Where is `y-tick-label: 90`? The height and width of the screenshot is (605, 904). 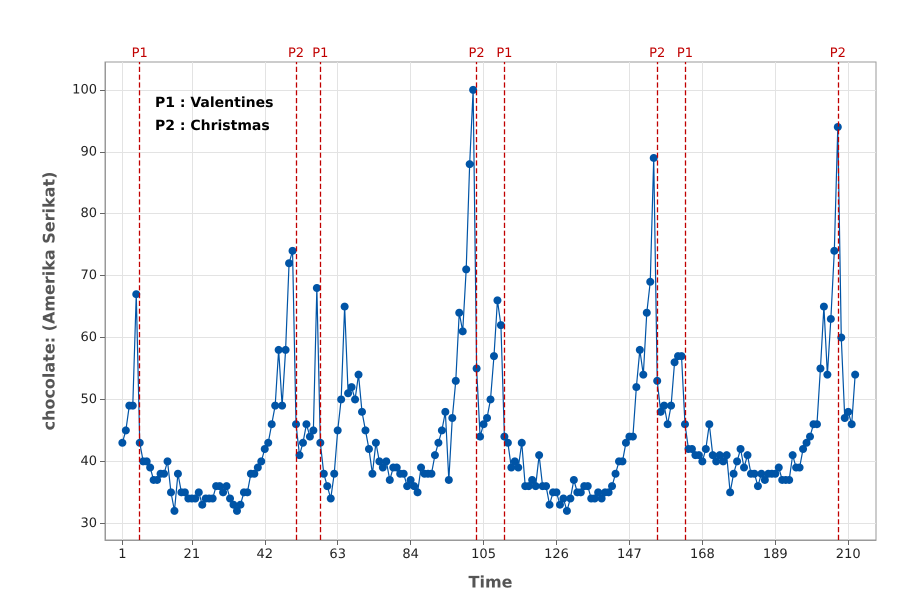 y-tick-label: 90 is located at coordinates (88, 152).